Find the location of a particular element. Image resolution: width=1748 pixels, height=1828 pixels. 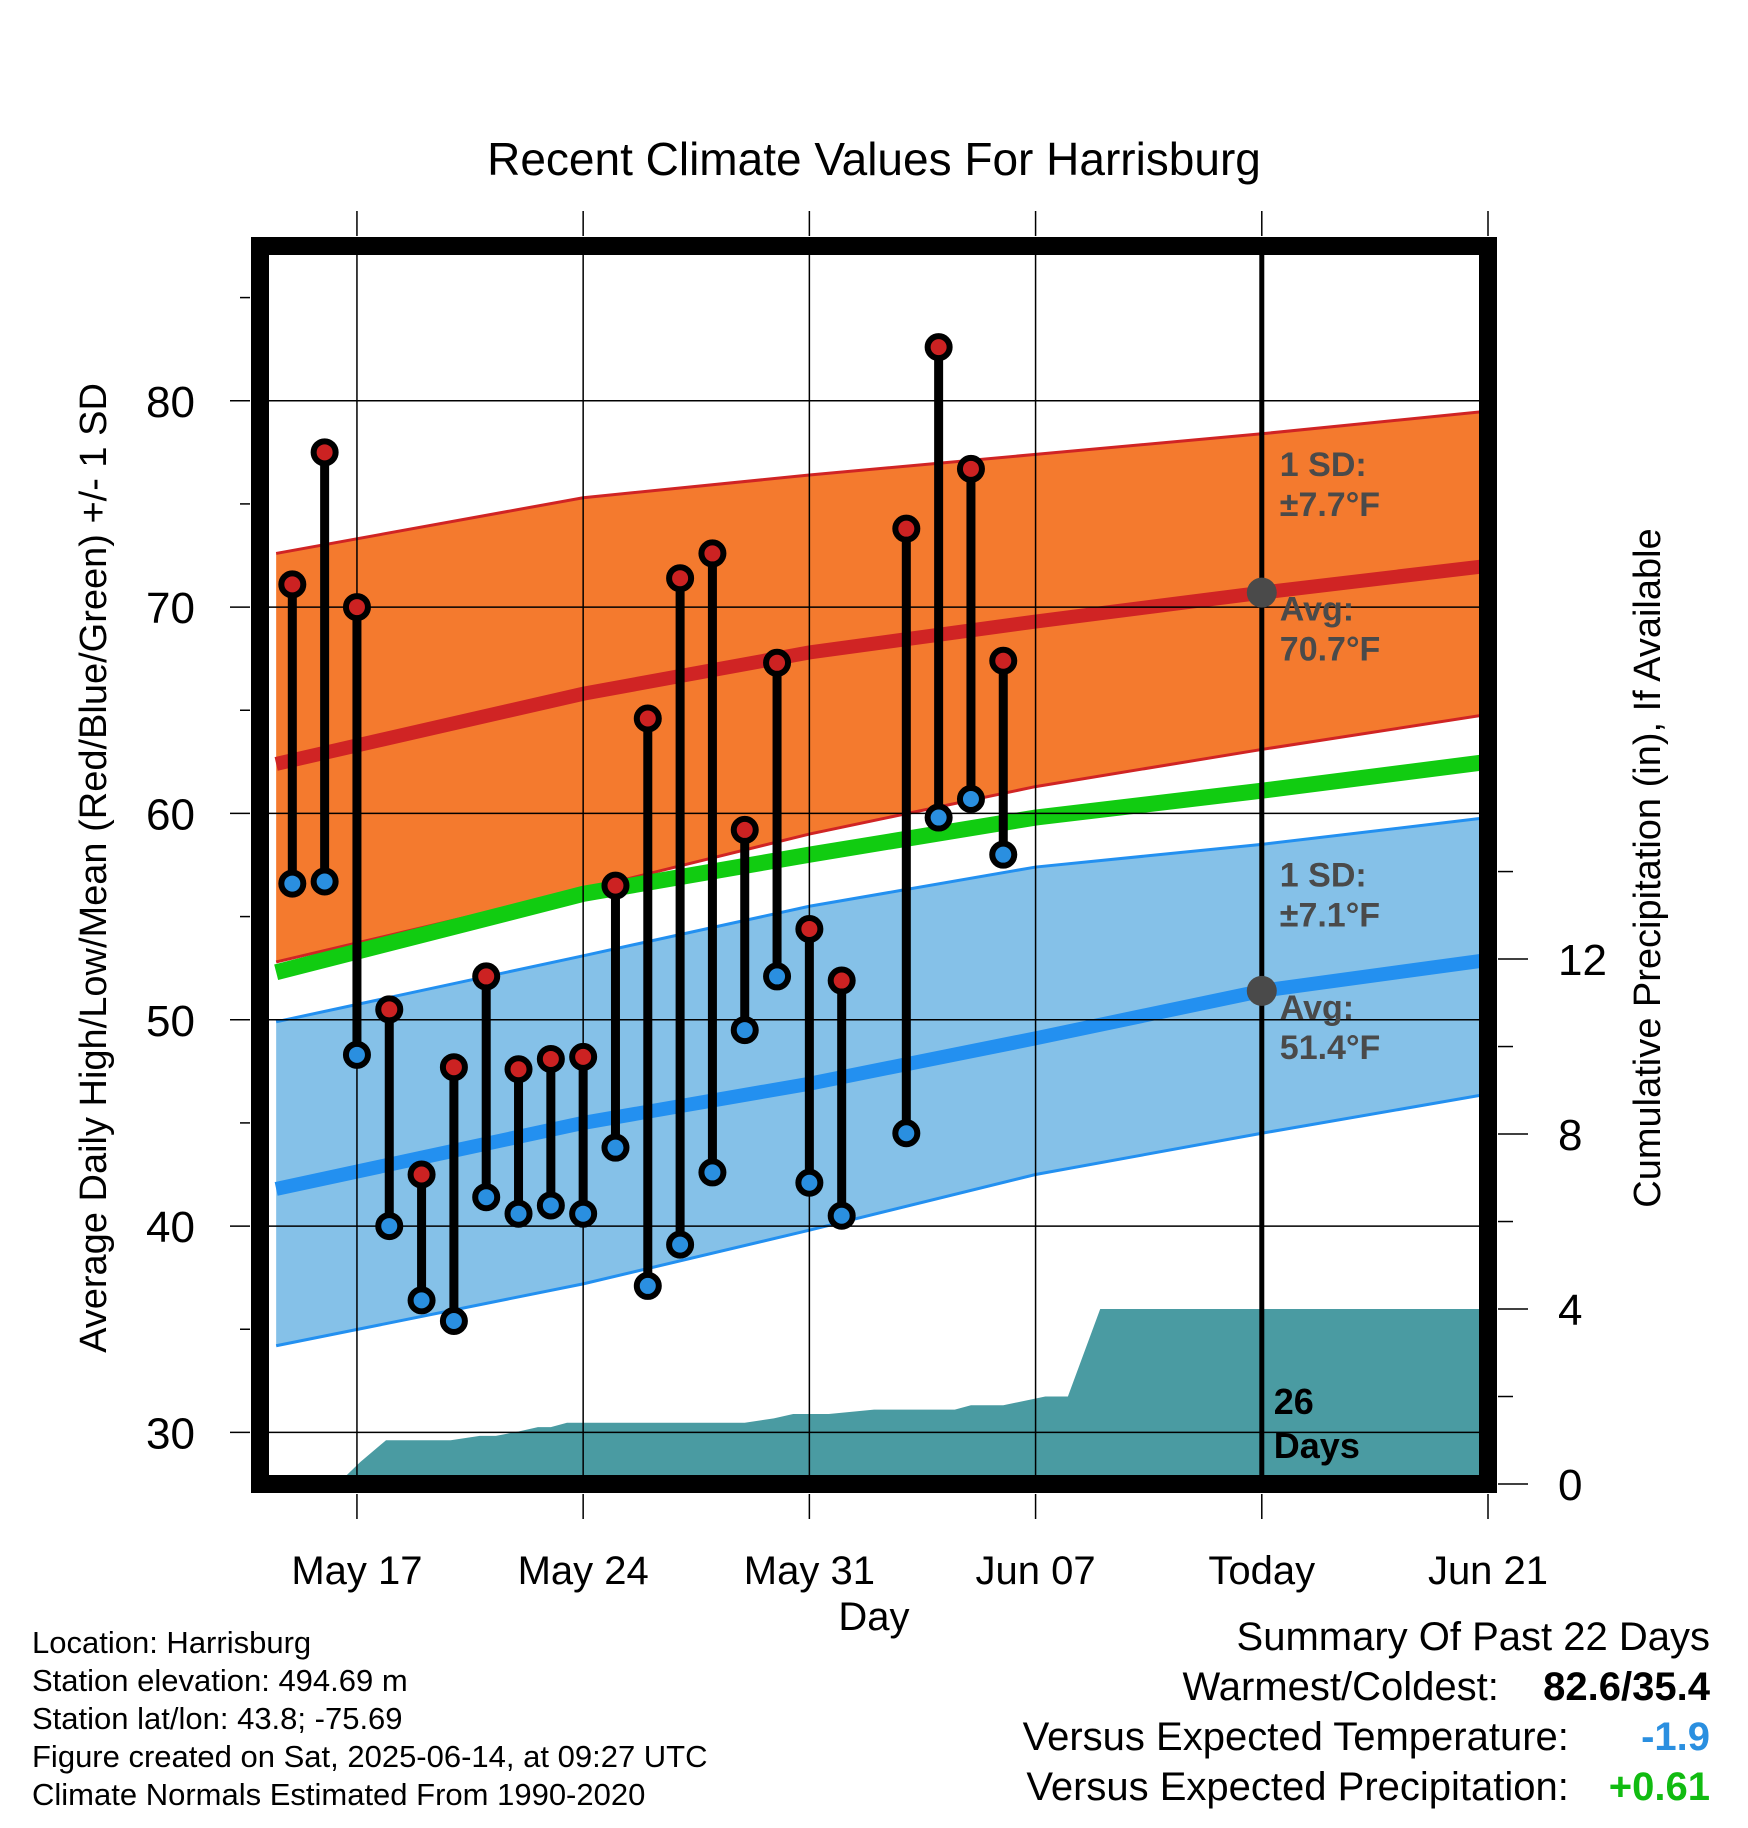

stat-annotation-line: ±7.1°F is located at coordinates (1330, 915).